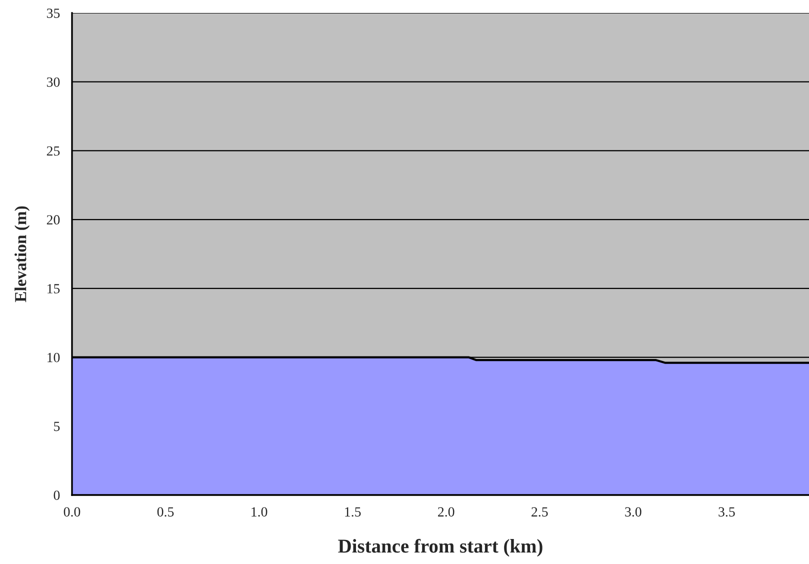  Describe the element at coordinates (54, 289) in the screenshot. I see `y-tick-label: 15` at that location.